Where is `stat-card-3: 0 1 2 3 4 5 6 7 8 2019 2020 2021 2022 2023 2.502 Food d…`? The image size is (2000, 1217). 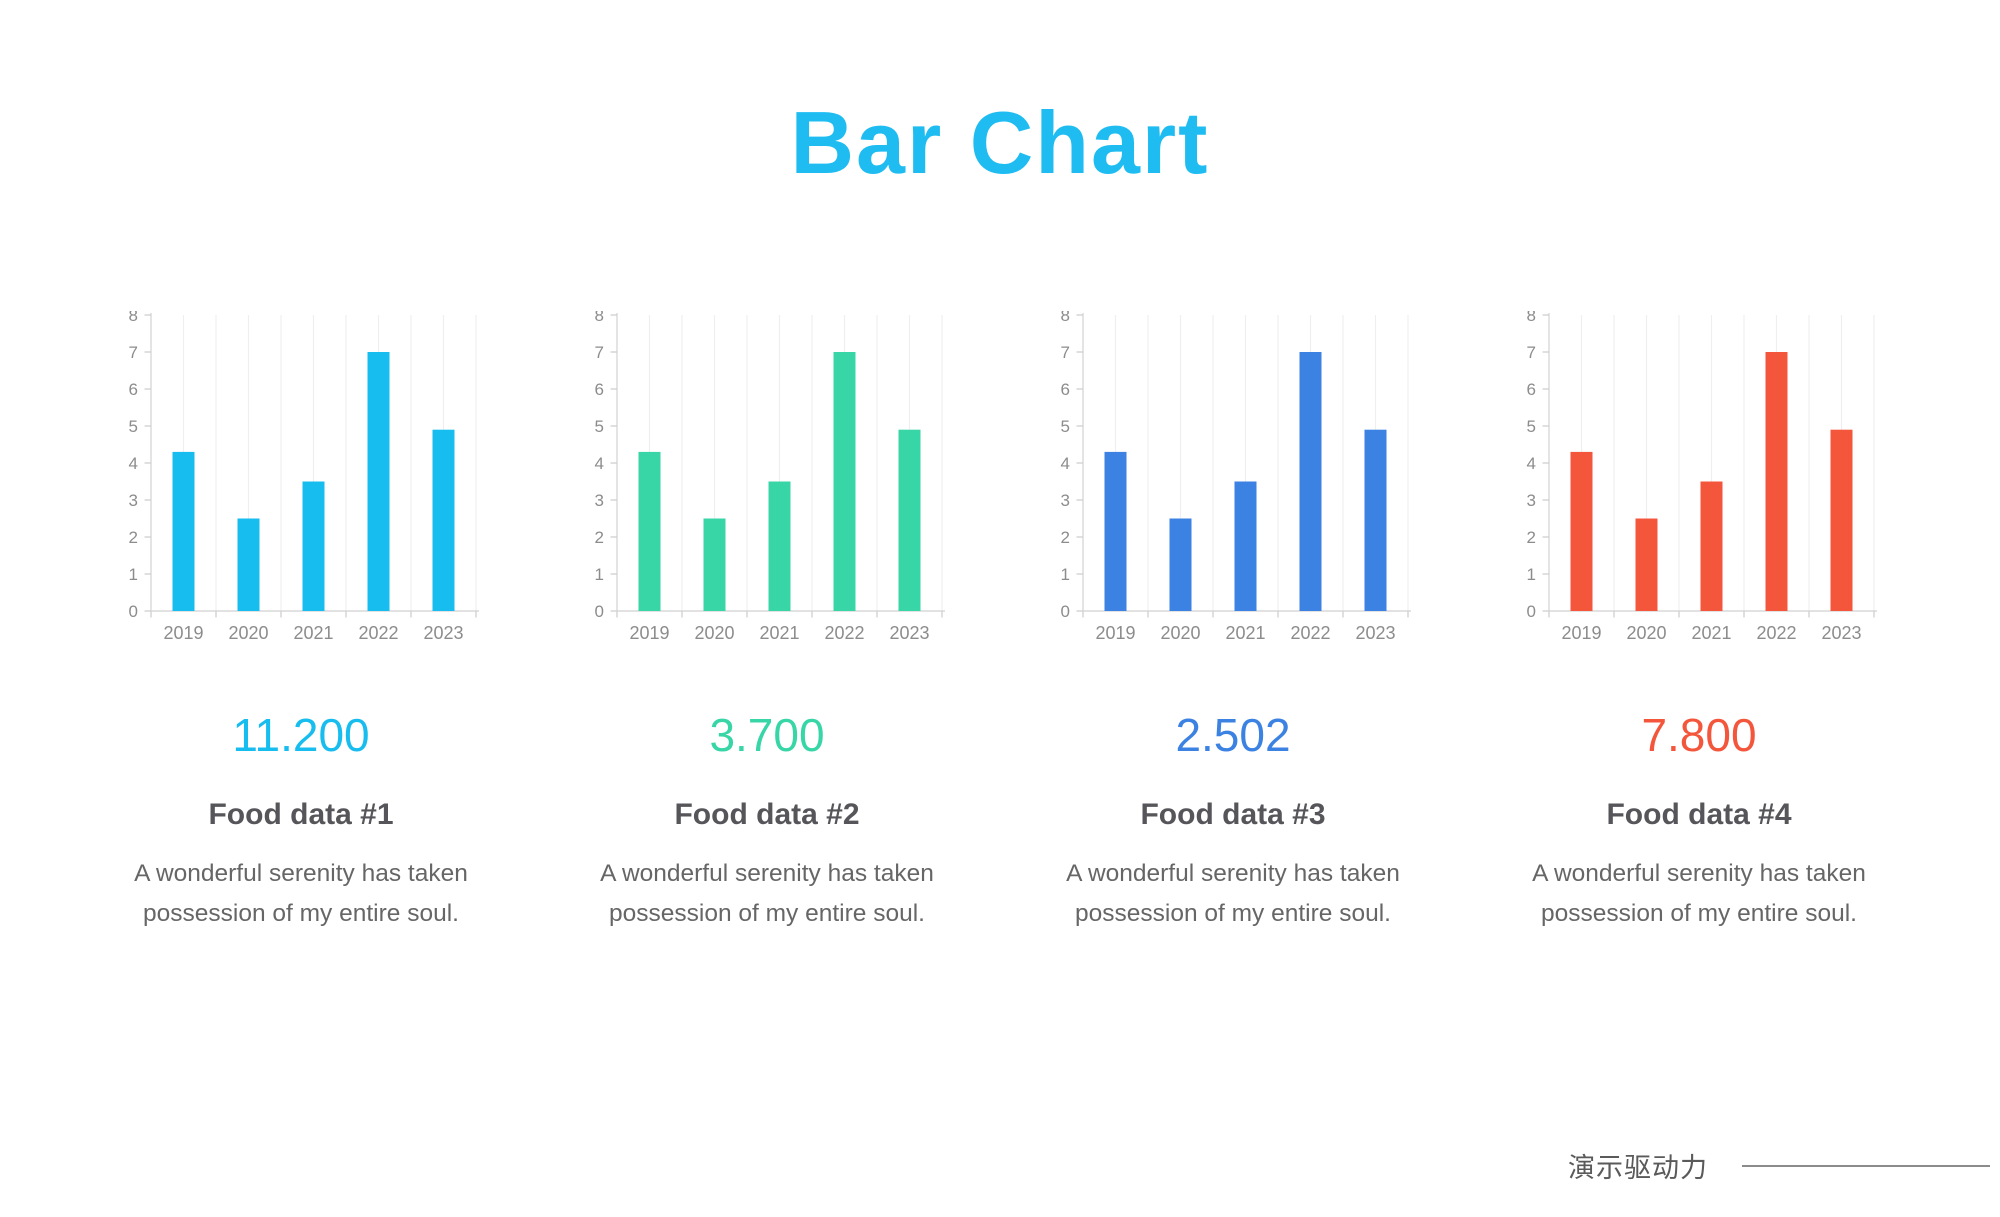
stat-card-3: 0 1 2 3 4 5 6 7 8 2019 2020 2021 2022 2023 2.502 Food d… is located at coordinates (1233, 622).